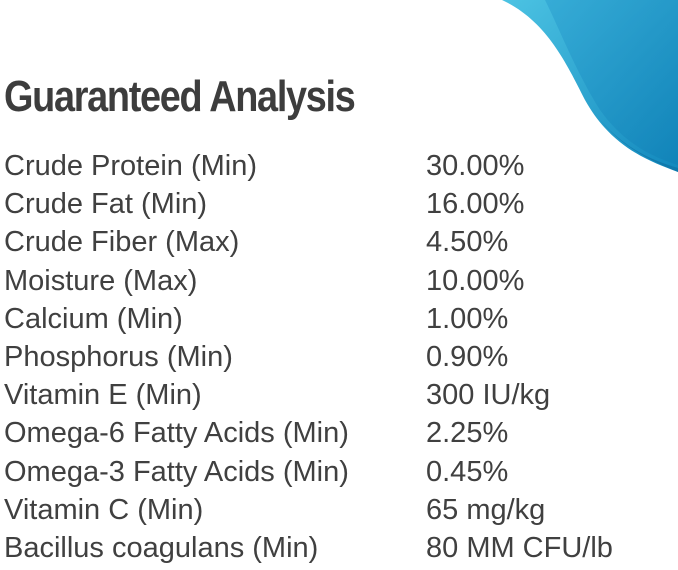 This screenshot has width=678, height=570. Describe the element at coordinates (103, 395) in the screenshot. I see `nutrient-label: Vitamin E (Min)` at that location.